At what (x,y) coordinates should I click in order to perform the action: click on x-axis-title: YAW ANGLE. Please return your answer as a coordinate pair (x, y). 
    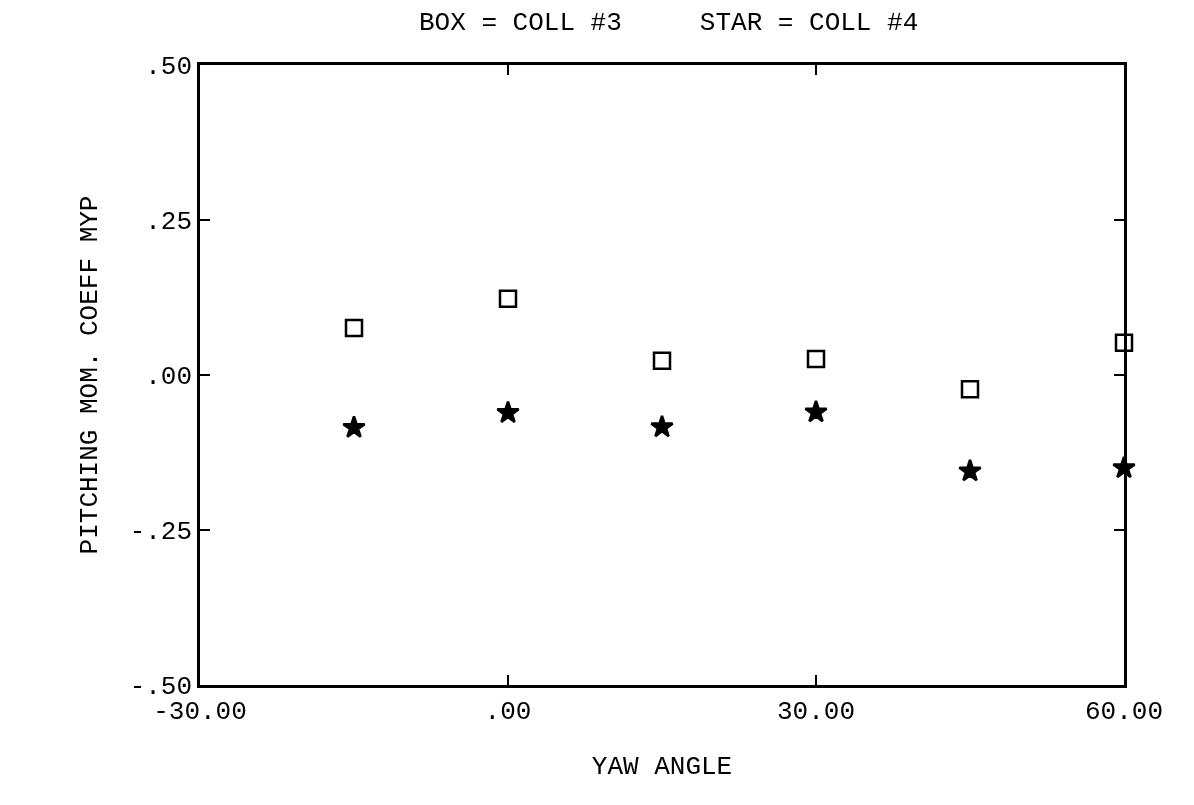
    Looking at the image, I should click on (662, 766).